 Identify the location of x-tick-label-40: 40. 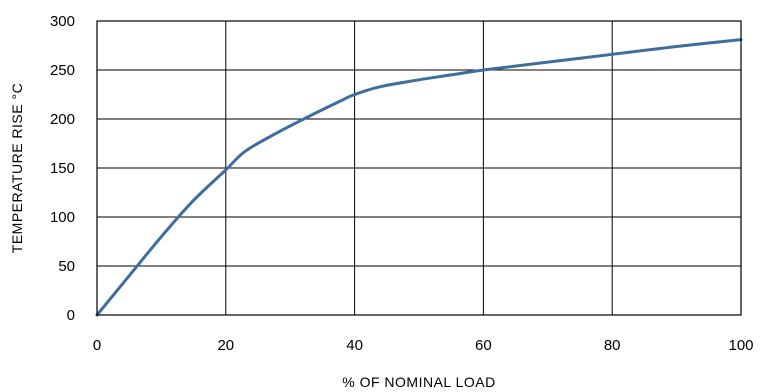
(354, 345).